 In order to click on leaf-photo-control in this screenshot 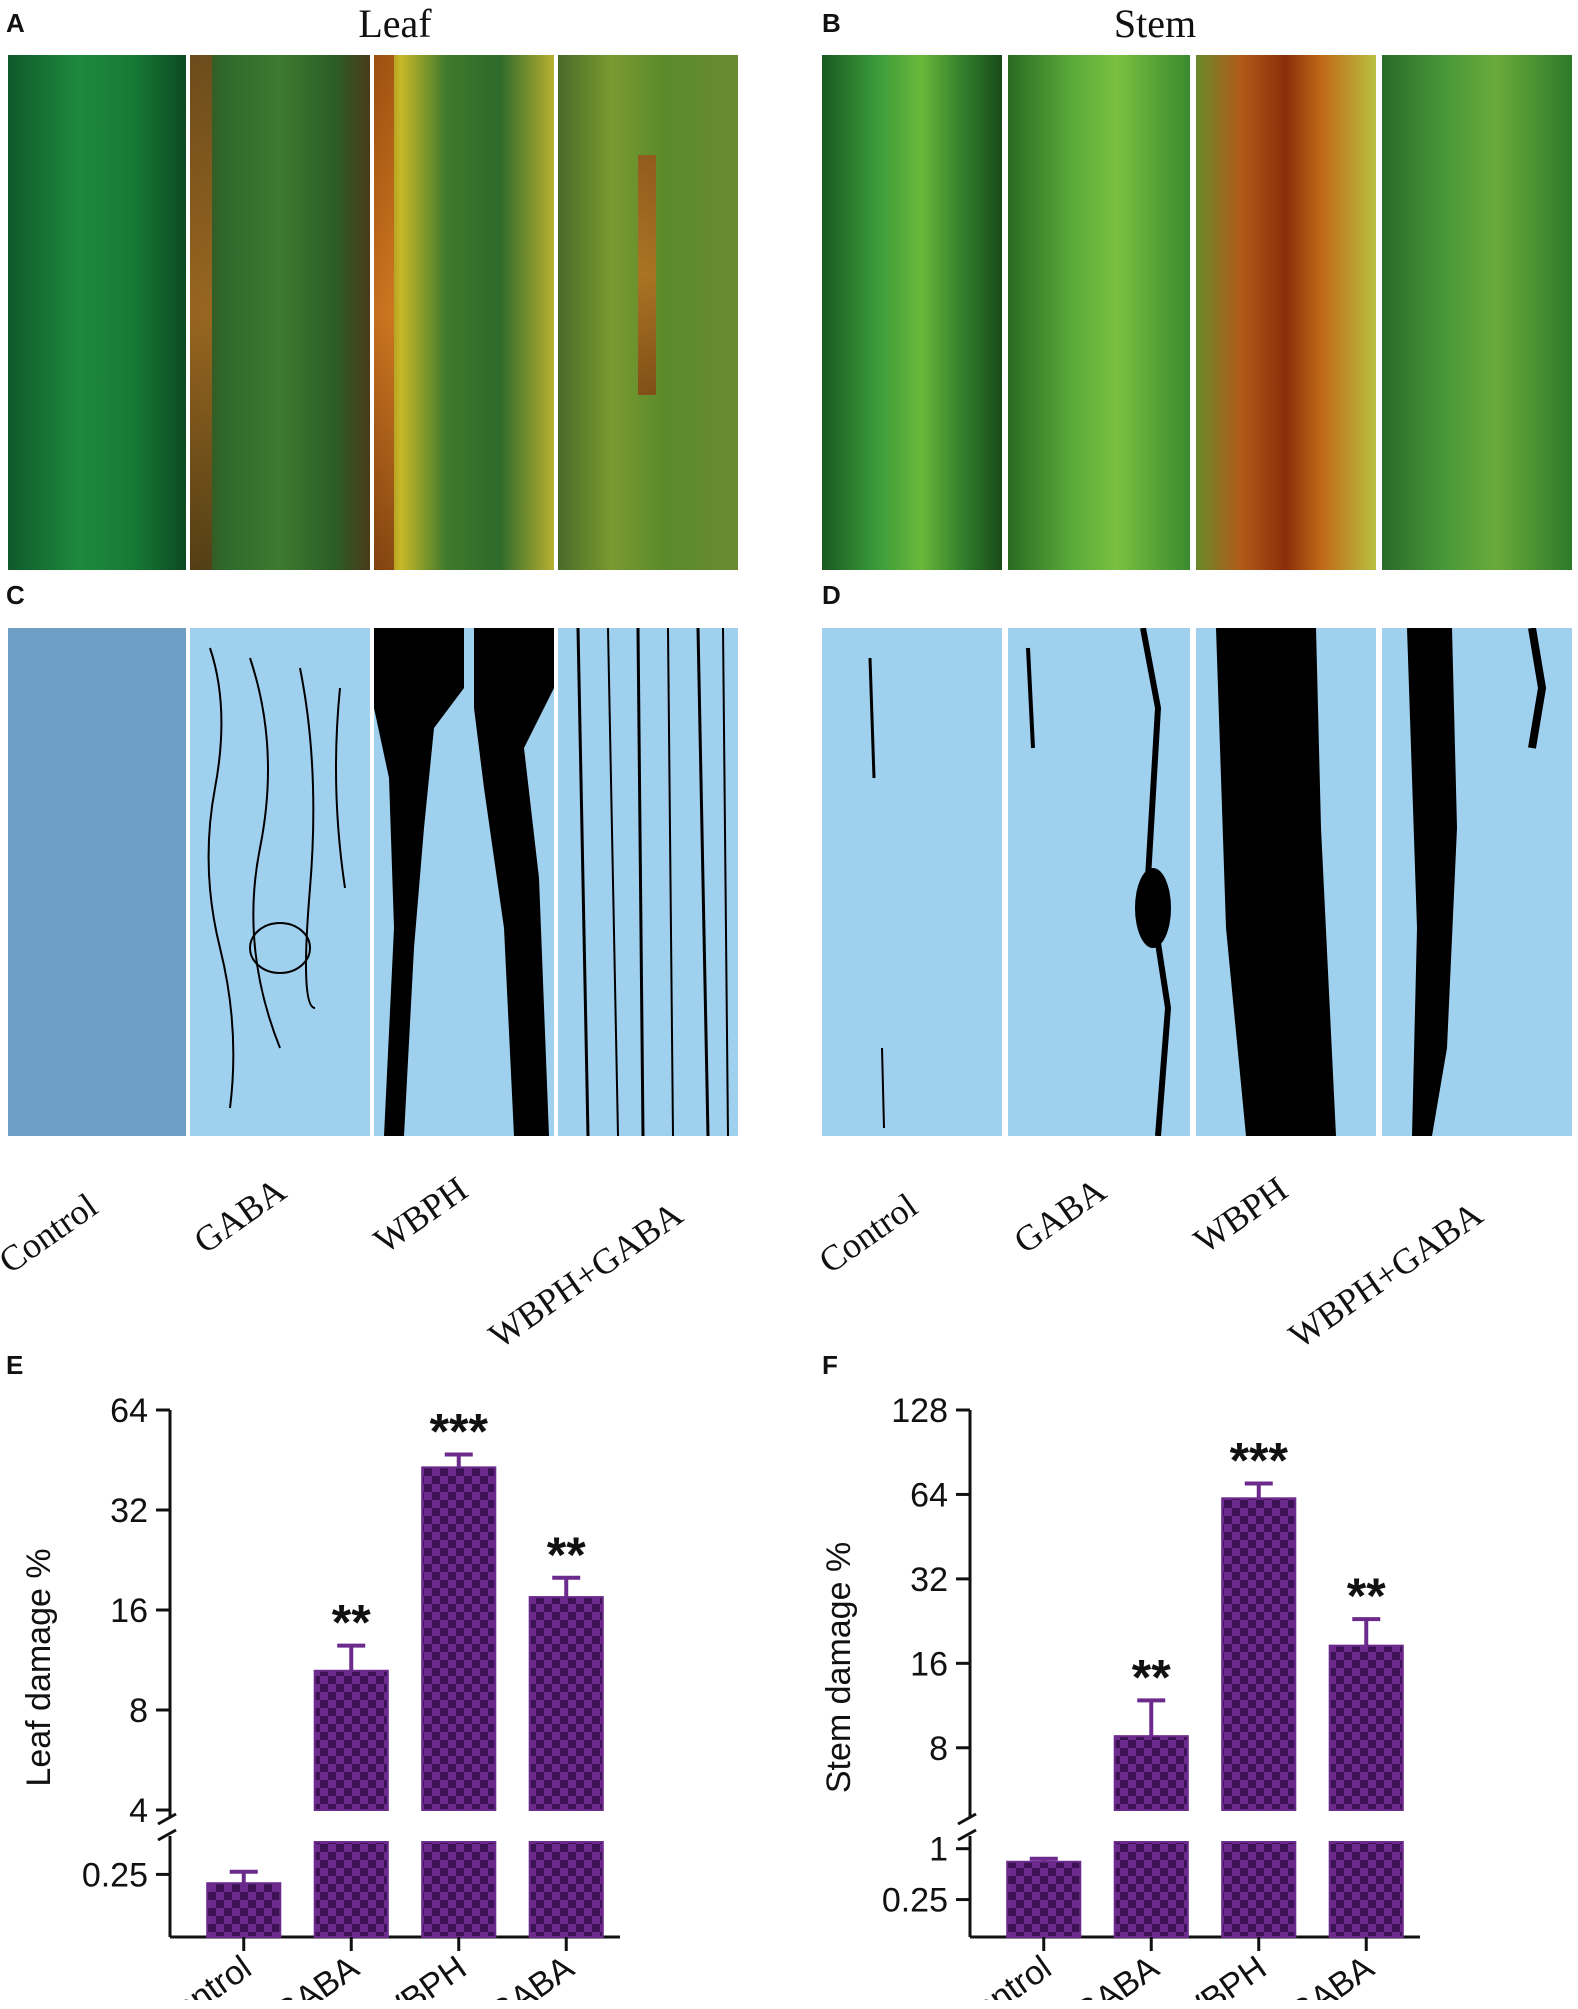, I will do `click(97, 312)`.